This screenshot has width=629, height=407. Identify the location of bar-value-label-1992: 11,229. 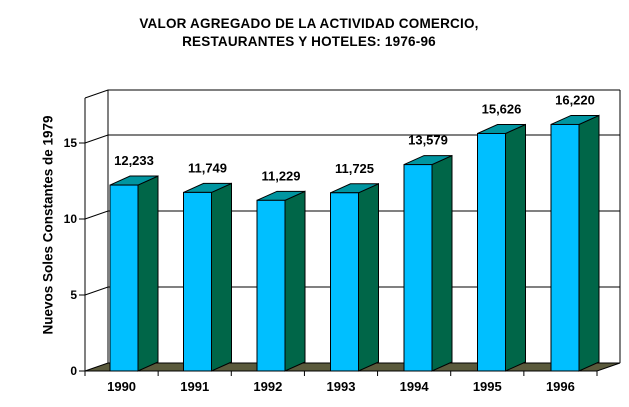
(280, 175).